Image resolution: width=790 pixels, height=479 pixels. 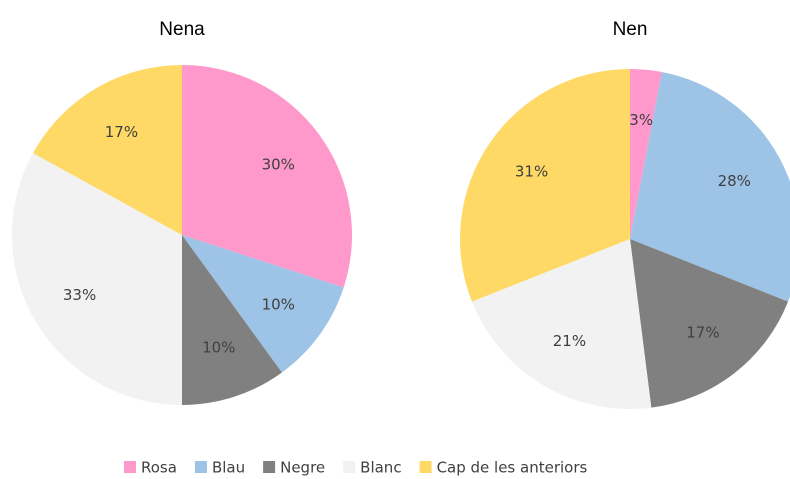 What do you see at coordinates (228, 468) in the screenshot?
I see `legend-label: Blau` at bounding box center [228, 468].